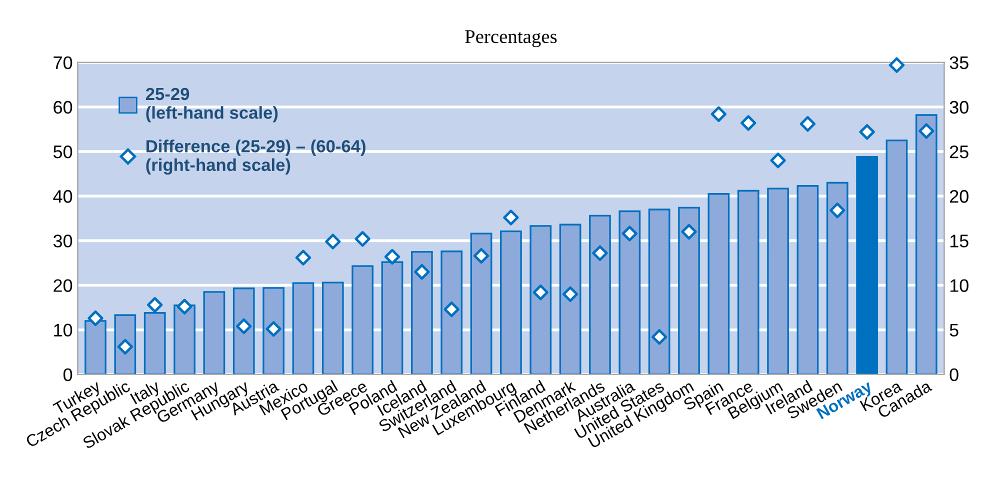 The width and height of the screenshot is (996, 480). What do you see at coordinates (62, 241) in the screenshot?
I see `y-tick-label: 30` at bounding box center [62, 241].